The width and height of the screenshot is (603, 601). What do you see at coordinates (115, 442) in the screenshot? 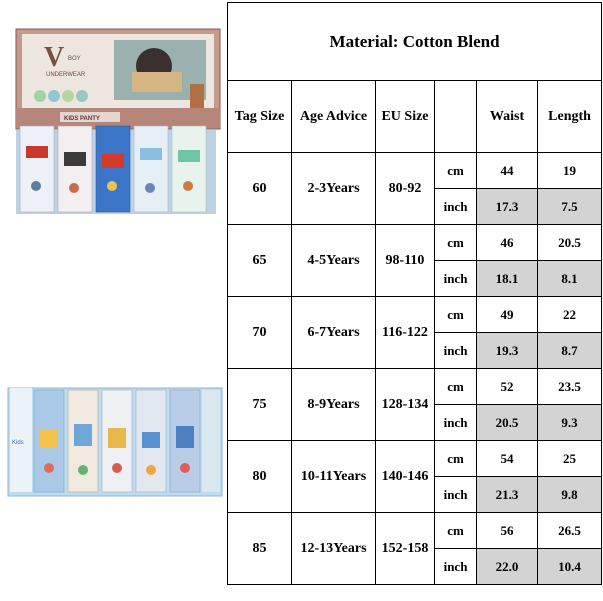
I see `product-photo-open-box: Kids` at bounding box center [115, 442].